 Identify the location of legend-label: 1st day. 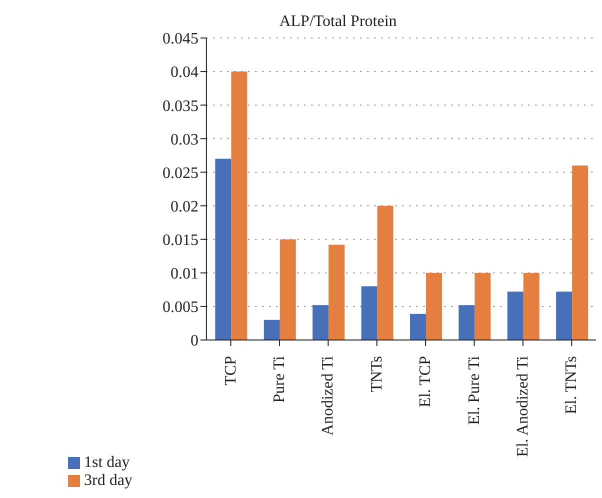
(107, 462).